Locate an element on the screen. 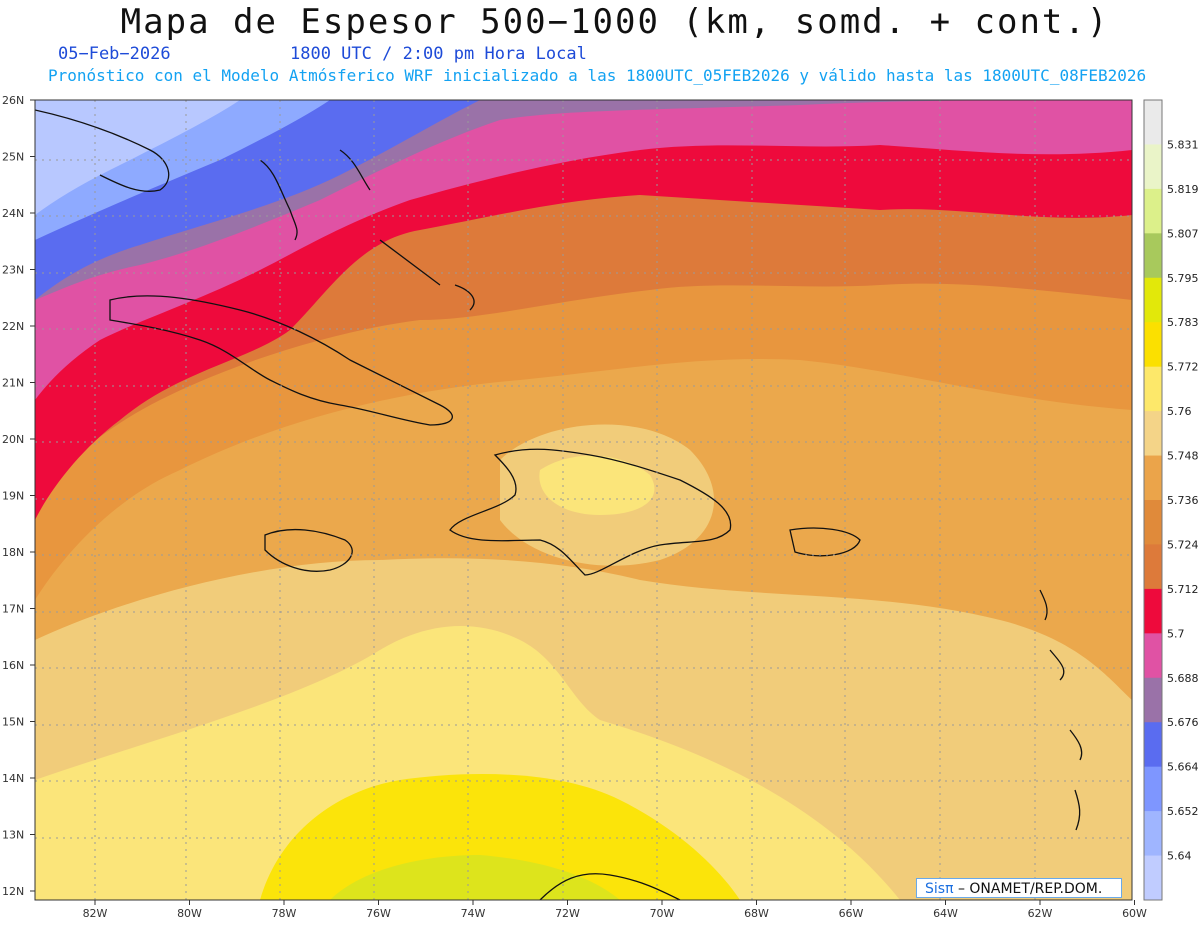 The width and height of the screenshot is (1200, 927). colorbar-label: 5.652 is located at coordinates (1183, 811).